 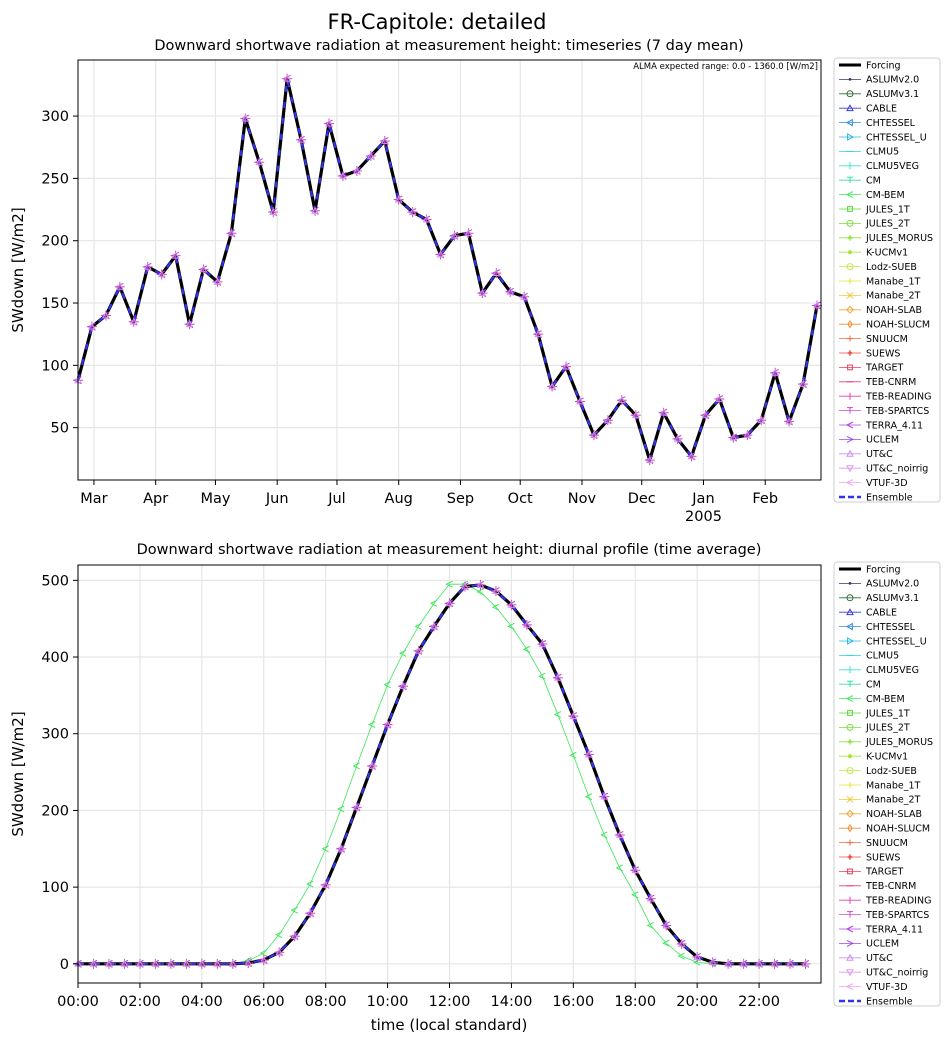 I want to click on diurnal-xtick-label: 18:00, so click(x=635, y=1002).